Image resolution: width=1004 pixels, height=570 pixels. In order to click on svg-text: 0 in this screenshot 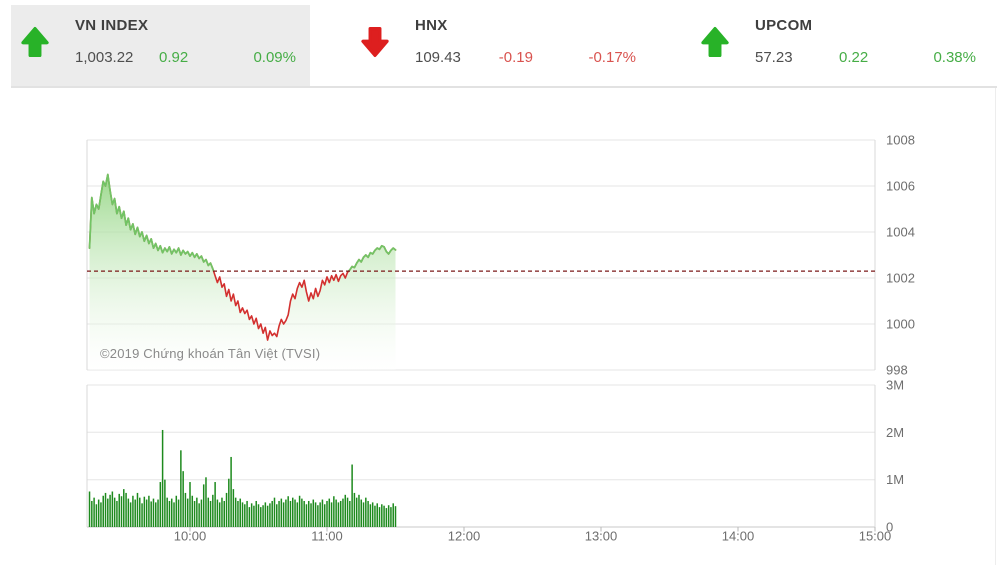, I will do `click(889, 527)`.